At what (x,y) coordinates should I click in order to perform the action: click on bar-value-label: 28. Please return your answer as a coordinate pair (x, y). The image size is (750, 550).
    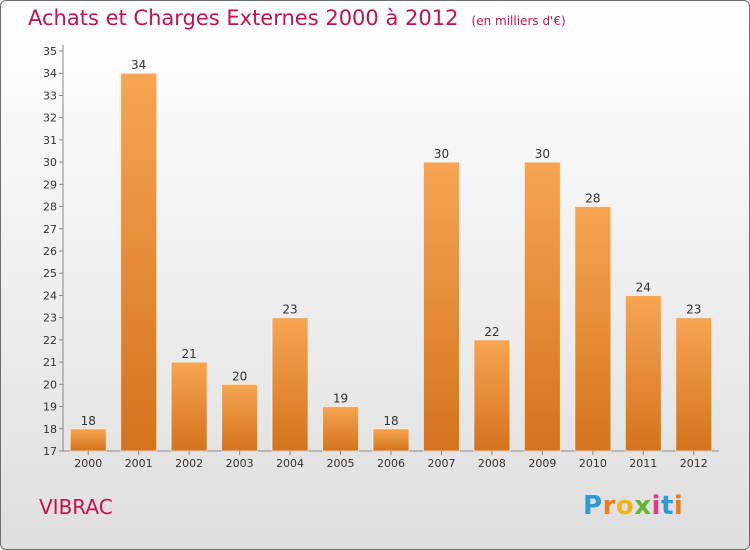
    Looking at the image, I should click on (592, 199).